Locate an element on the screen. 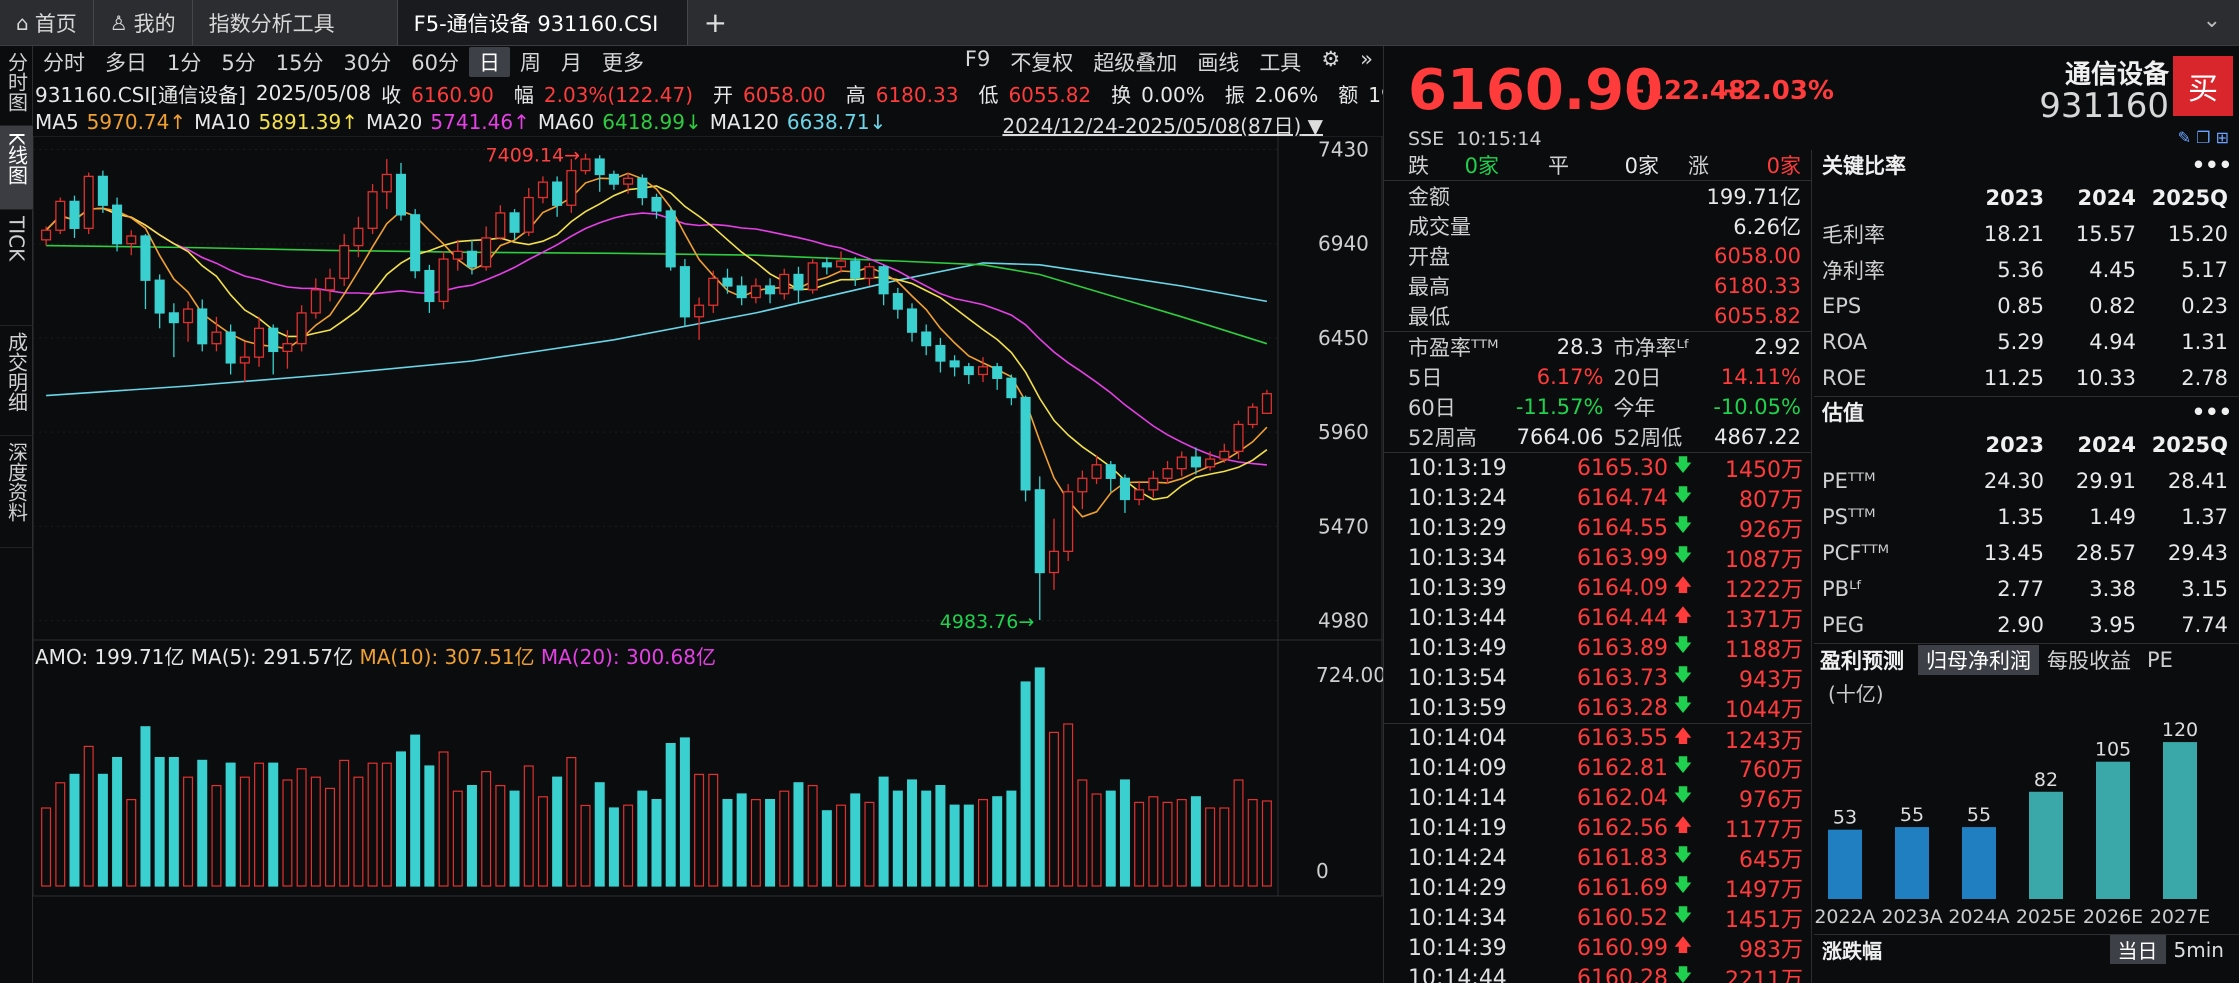 This screenshot has height=983, width=2239. buy-button: 买 is located at coordinates (2203, 86).